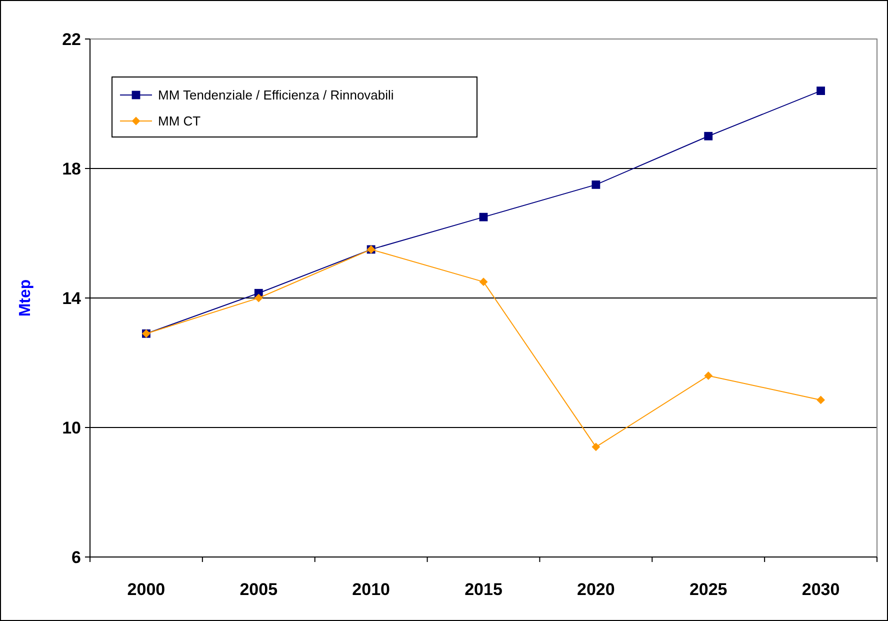  What do you see at coordinates (259, 589) in the screenshot?
I see `x-tick-label: 2005` at bounding box center [259, 589].